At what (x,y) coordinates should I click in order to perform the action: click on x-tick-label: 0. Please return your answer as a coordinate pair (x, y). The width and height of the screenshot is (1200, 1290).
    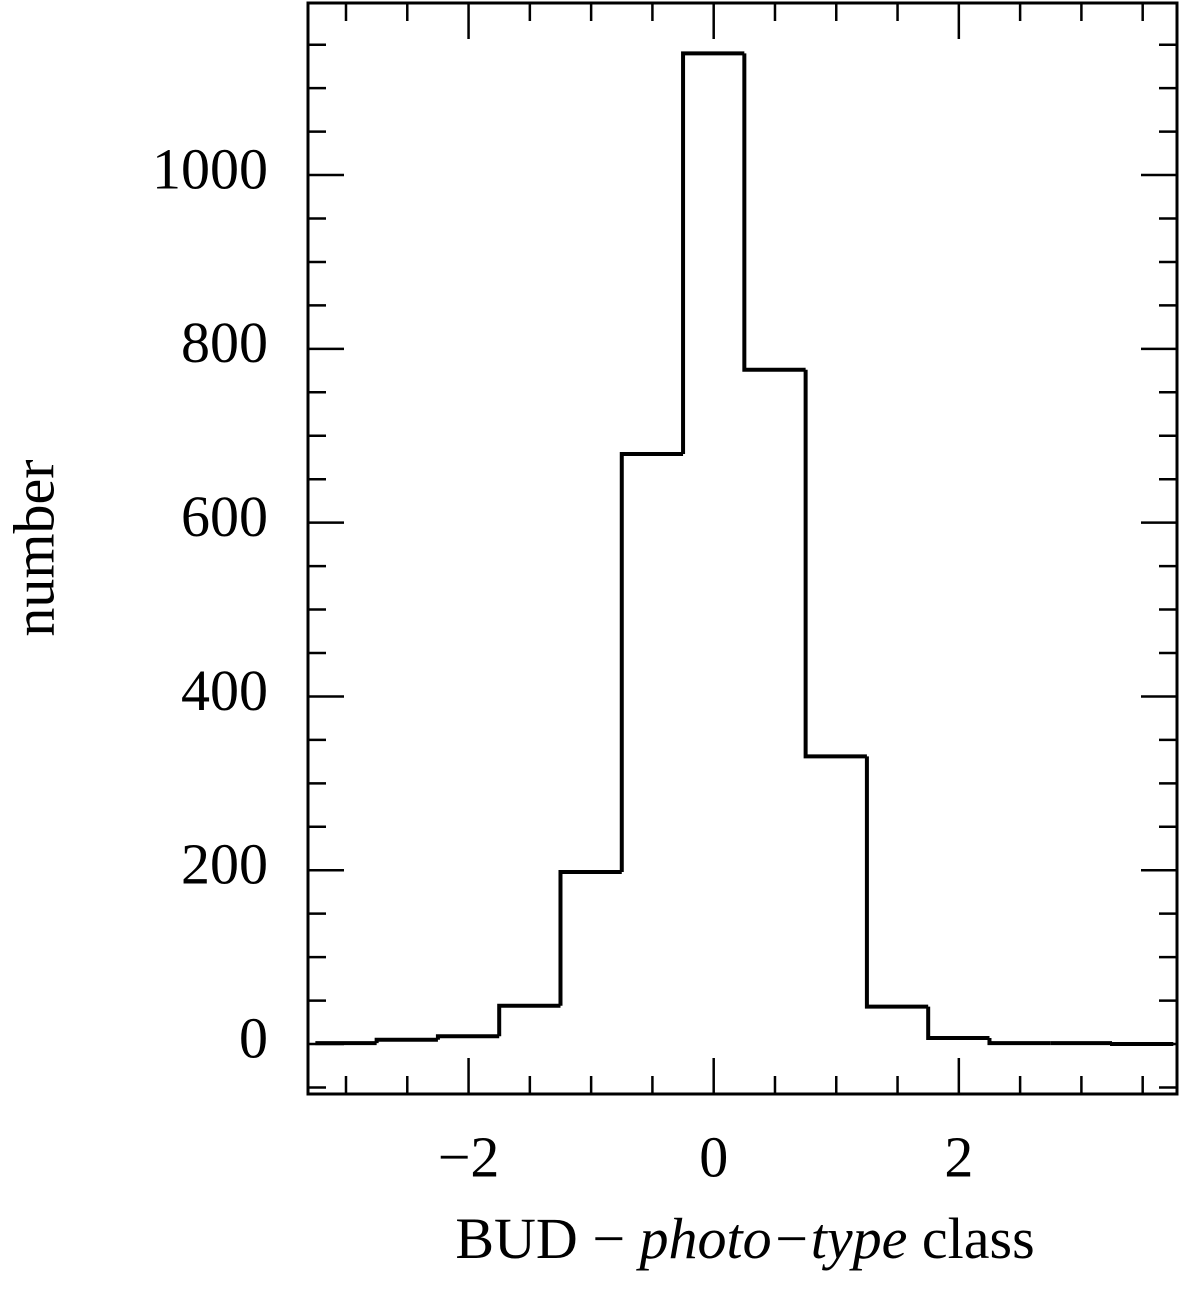
    Looking at the image, I should click on (713, 1156).